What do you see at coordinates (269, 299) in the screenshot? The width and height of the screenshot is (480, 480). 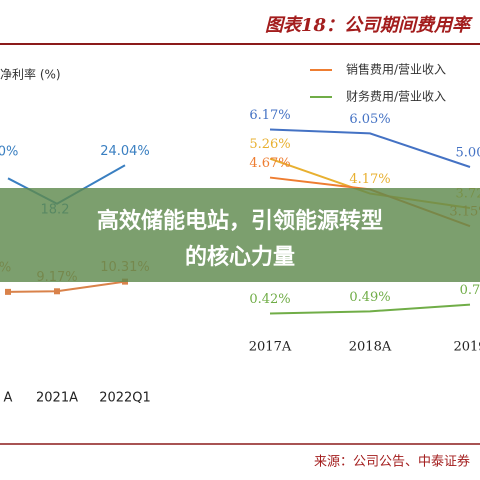 I see `data-label: 0.42%` at bounding box center [269, 299].